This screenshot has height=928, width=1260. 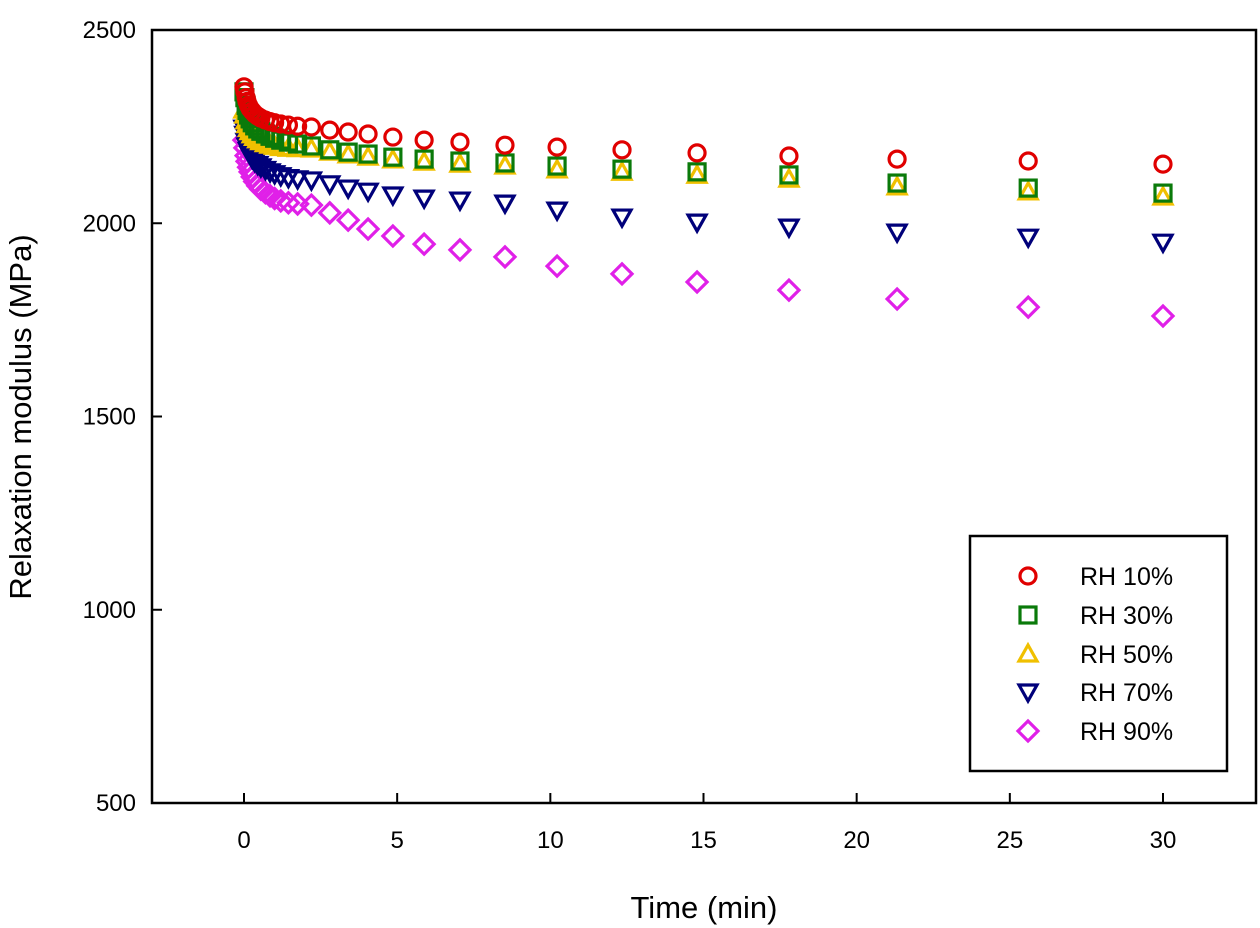 What do you see at coordinates (1028, 694) in the screenshot?
I see `legend-marker-triangle-down-icon` at bounding box center [1028, 694].